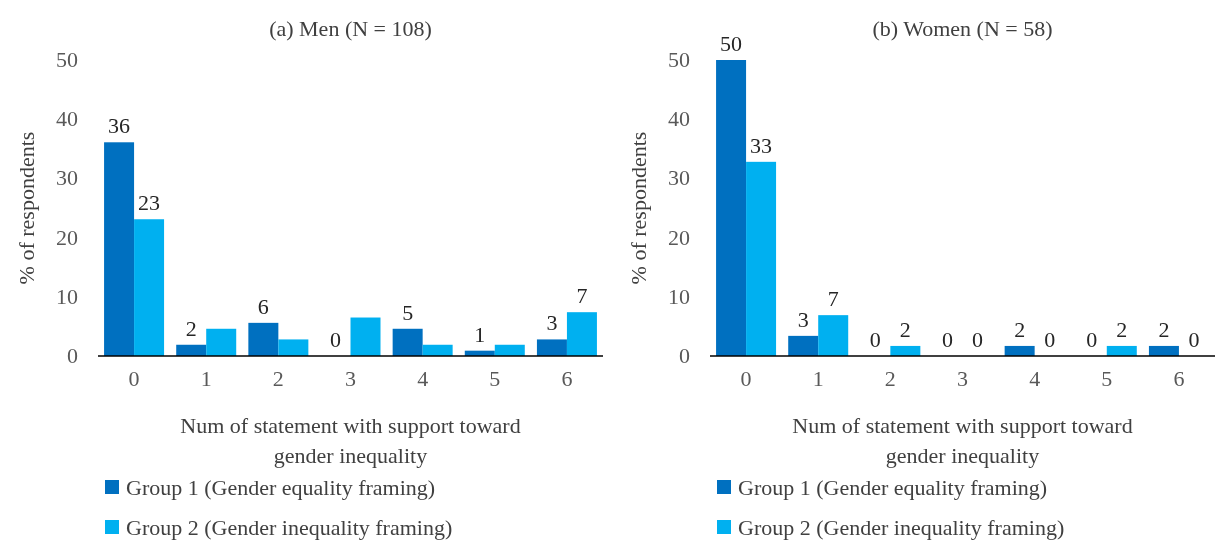 The width and height of the screenshot is (1225, 549). What do you see at coordinates (149, 203) in the screenshot?
I see `data-label: 23` at bounding box center [149, 203].